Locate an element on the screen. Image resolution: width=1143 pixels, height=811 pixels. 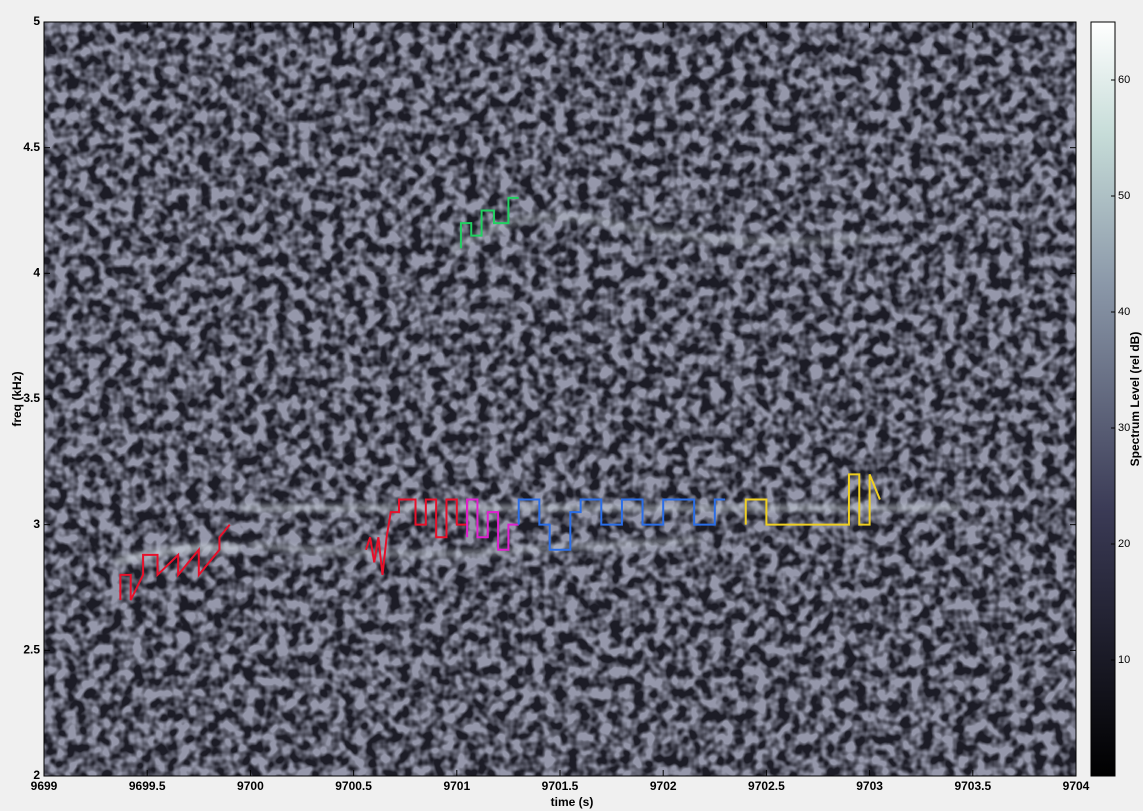
y-tick-label: 4 is located at coordinates (36, 273).